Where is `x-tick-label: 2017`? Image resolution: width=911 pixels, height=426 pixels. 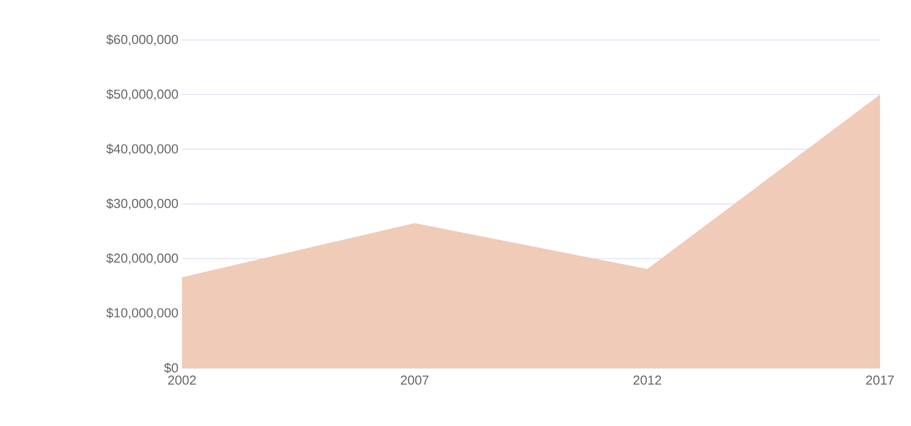 x-tick-label: 2017 is located at coordinates (880, 380).